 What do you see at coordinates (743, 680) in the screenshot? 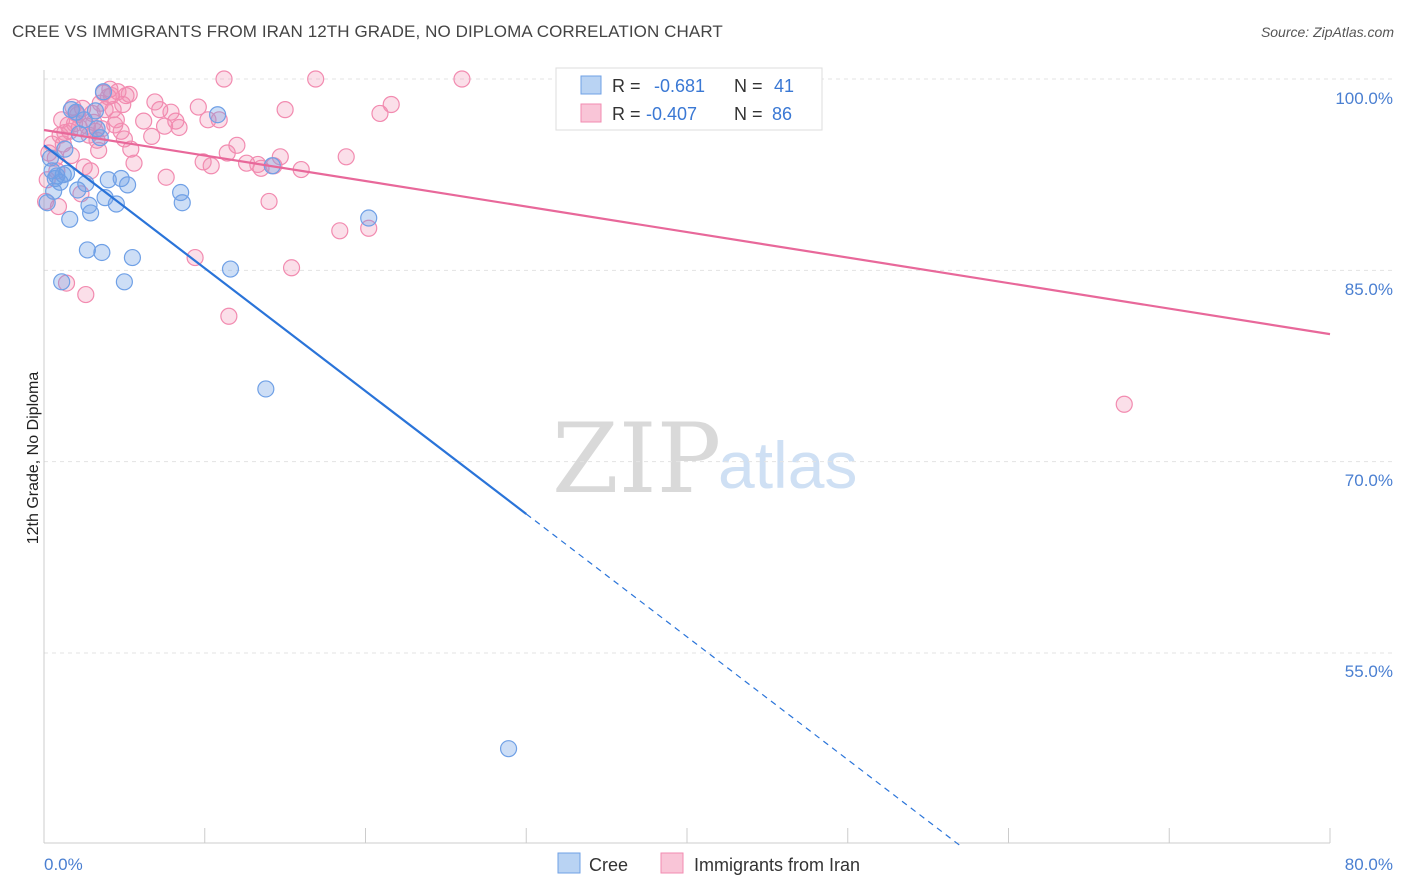
I see `cree-trend-extension` at bounding box center [743, 680].